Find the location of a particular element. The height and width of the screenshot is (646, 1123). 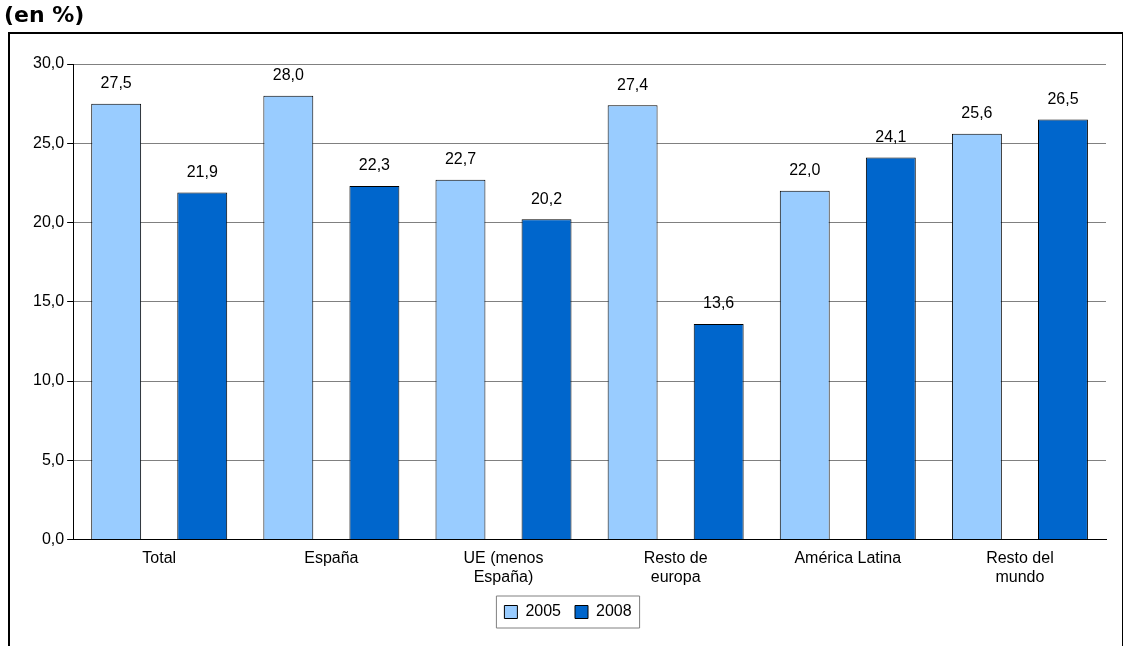

y-tick-label: 25,0 is located at coordinates (49, 142).